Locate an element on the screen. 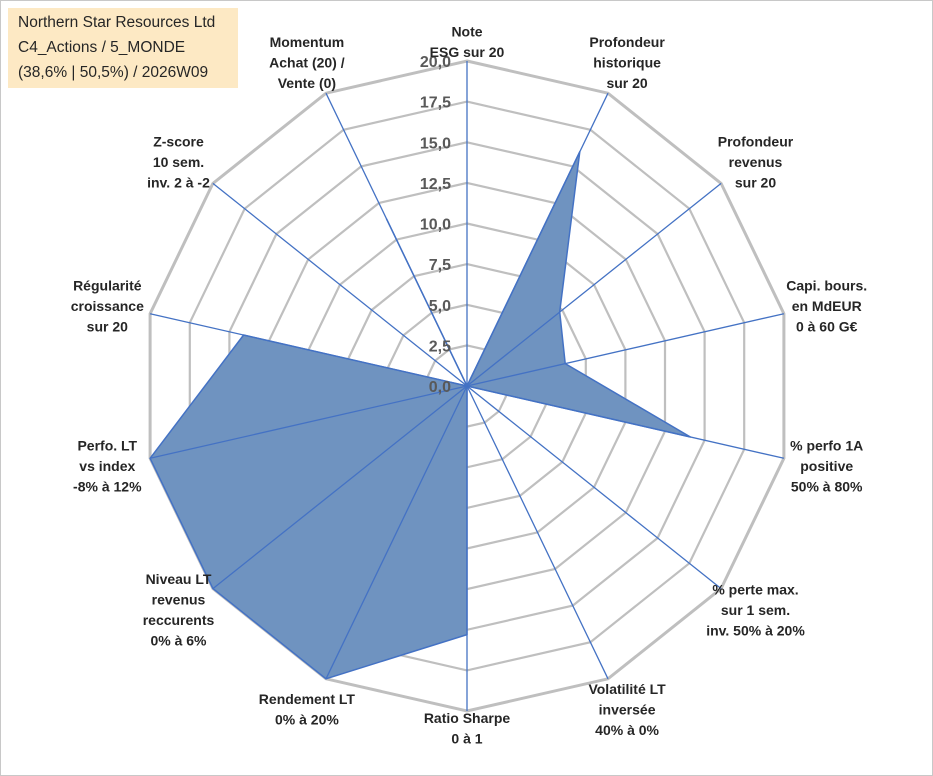 Image resolution: width=933 pixels, height=776 pixels. axis-label-5: % perte max. sur 1 sem. inv. 50% à 20% is located at coordinates (755, 609).